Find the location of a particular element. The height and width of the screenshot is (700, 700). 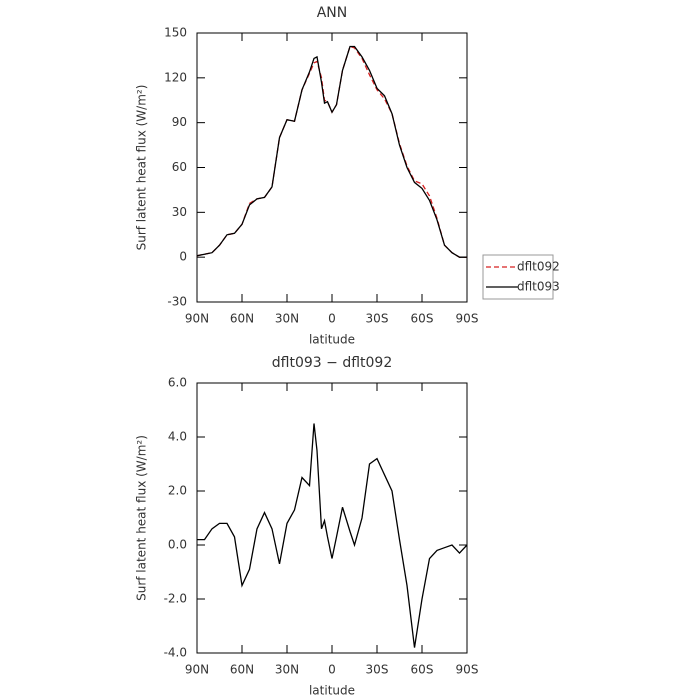

legend-label: dflt092 is located at coordinates (538, 267).